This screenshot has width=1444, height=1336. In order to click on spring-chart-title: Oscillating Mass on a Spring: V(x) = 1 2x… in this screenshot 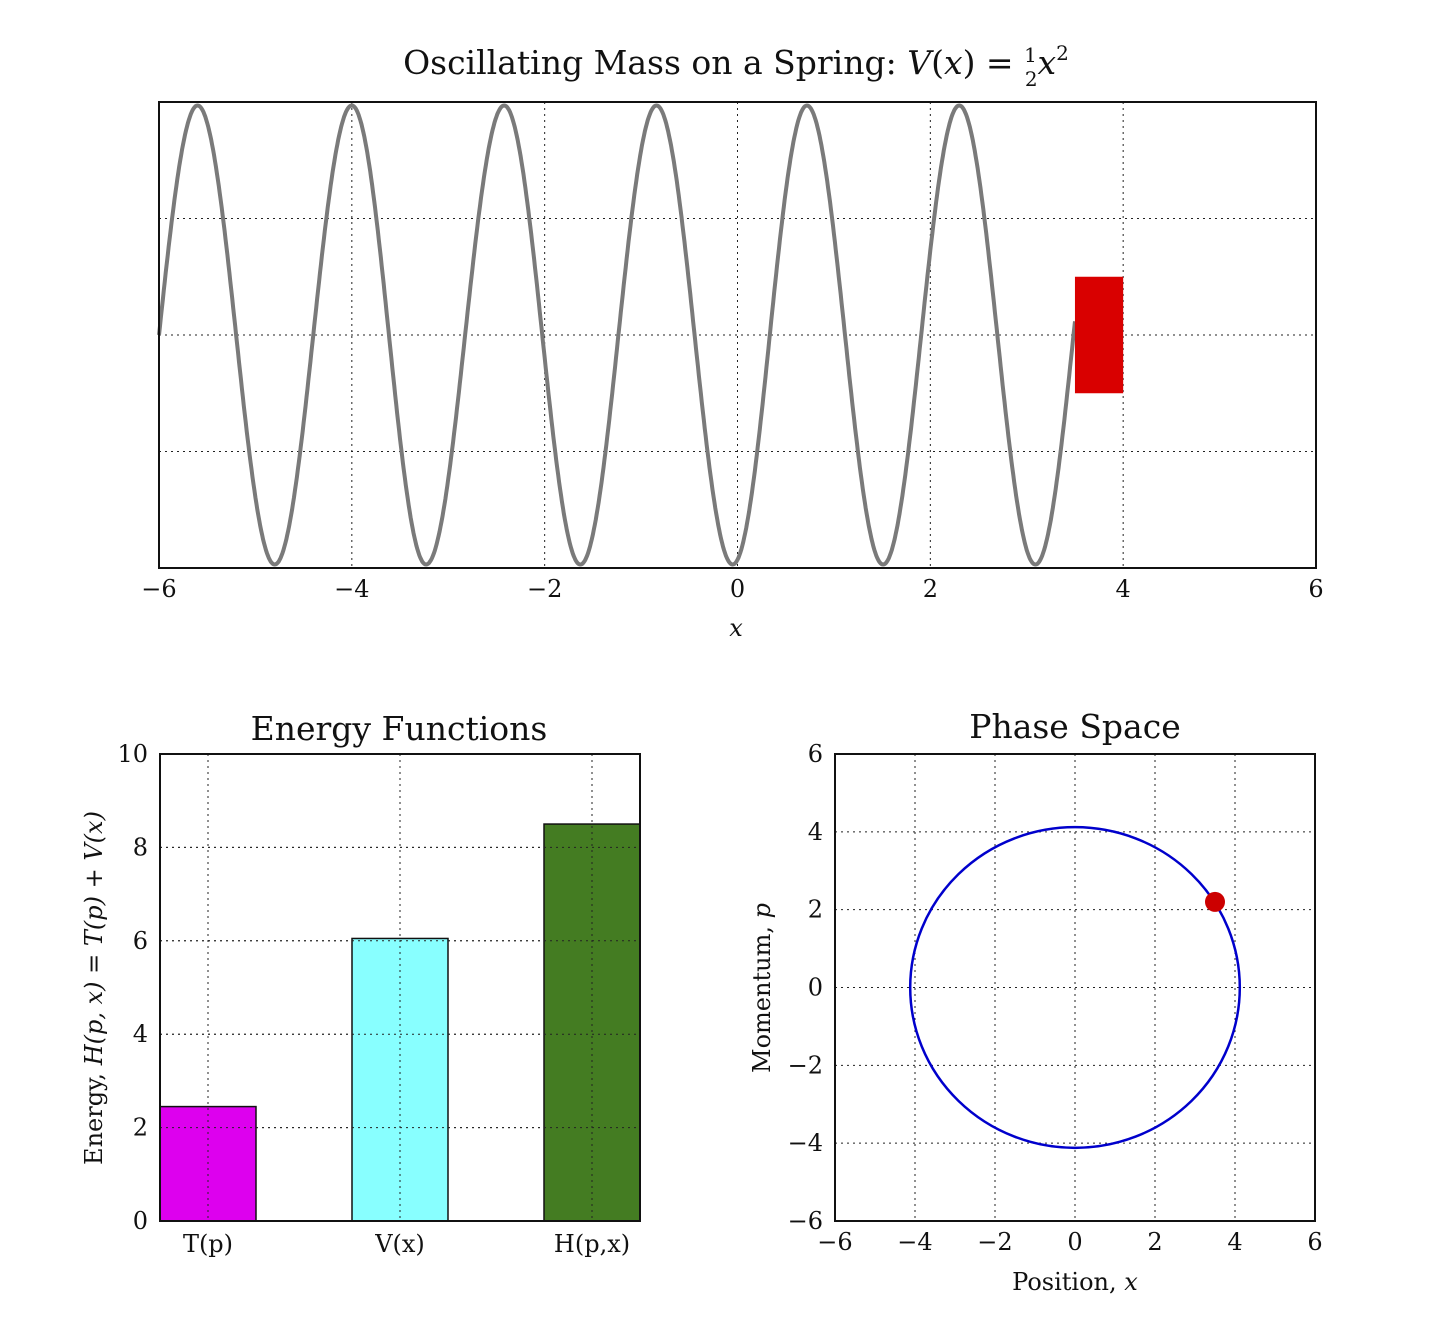, I will do `click(736, 66)`.